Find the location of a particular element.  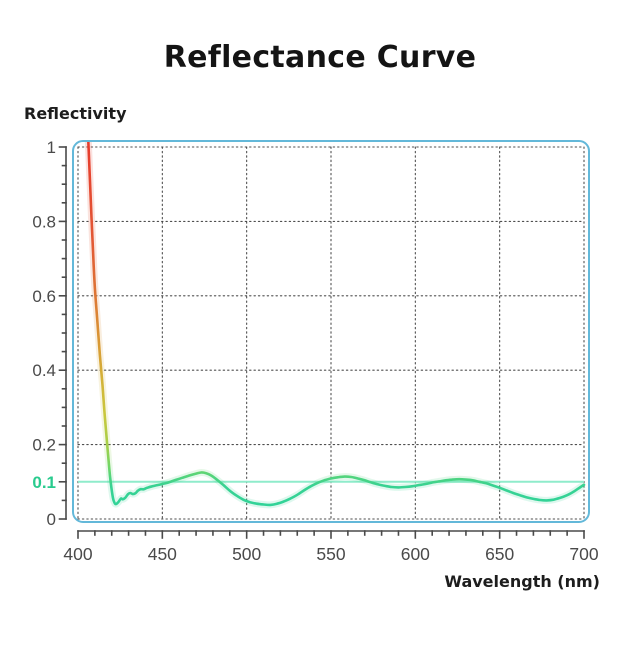

y-tick-label-0.8: 0.8 is located at coordinates (44, 221).